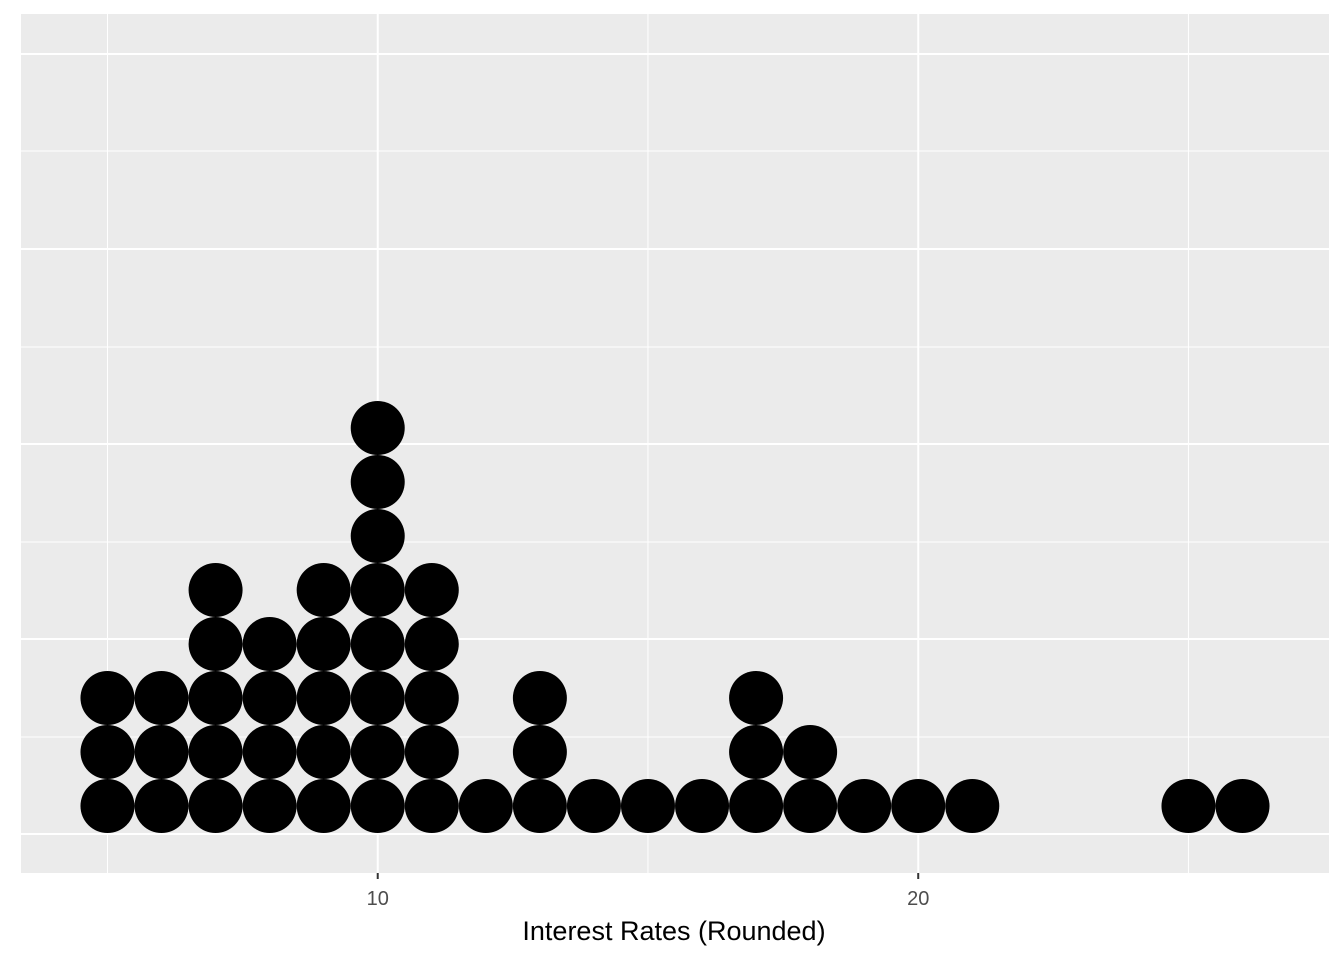  What do you see at coordinates (648, 891) in the screenshot?
I see `x-axis-ticks: 10 20` at bounding box center [648, 891].